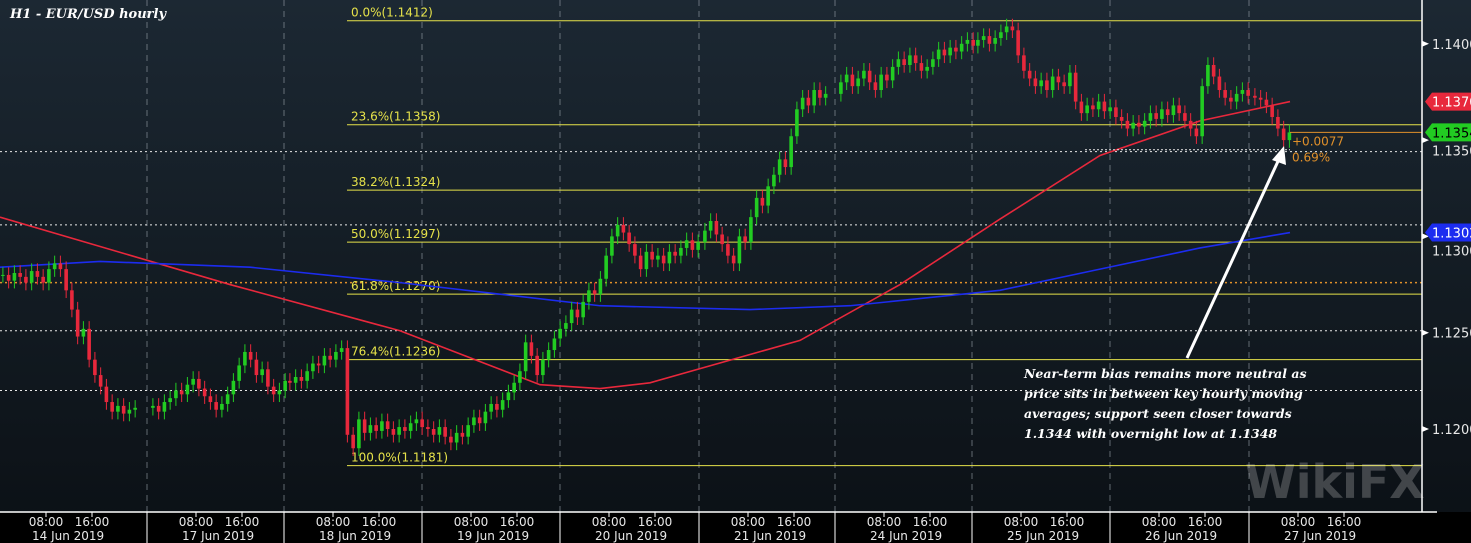 This screenshot has height=543, width=1471. What do you see at coordinates (1451, 45) in the screenshot?
I see `y-tick-label: 1.1400` at bounding box center [1451, 45].